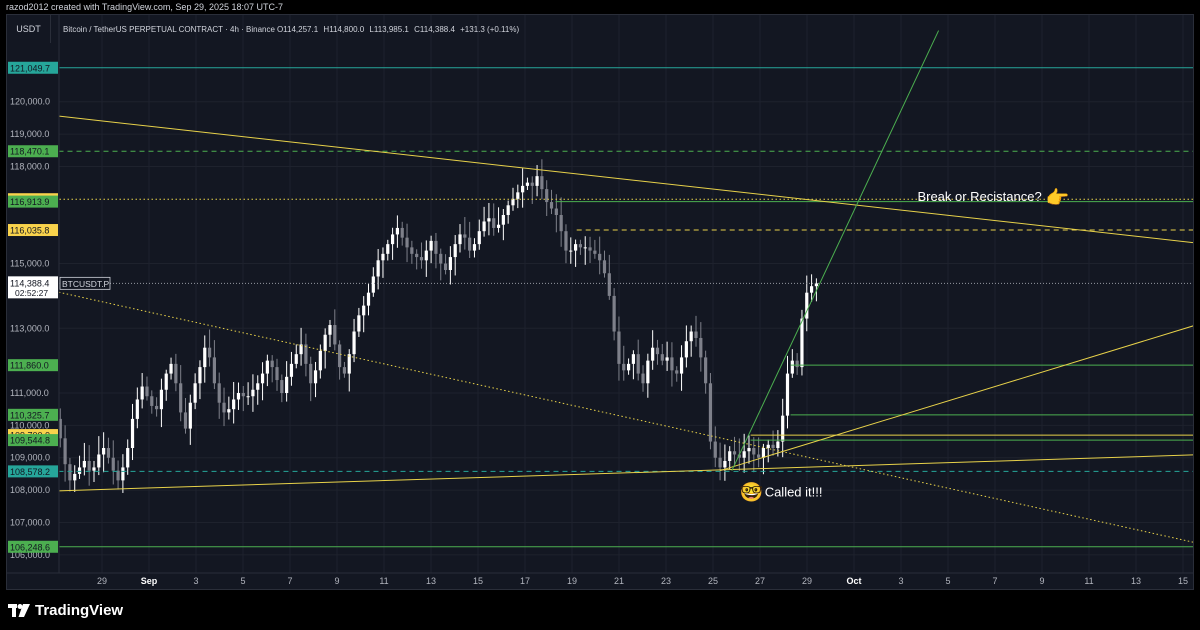  What do you see at coordinates (760, 581) in the screenshot?
I see `x-tick-label: 27` at bounding box center [760, 581].